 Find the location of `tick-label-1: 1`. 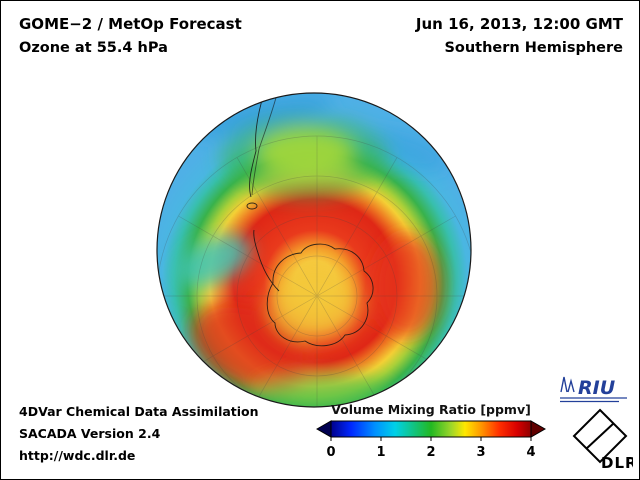

tick-label-1: 1 is located at coordinates (380, 452).